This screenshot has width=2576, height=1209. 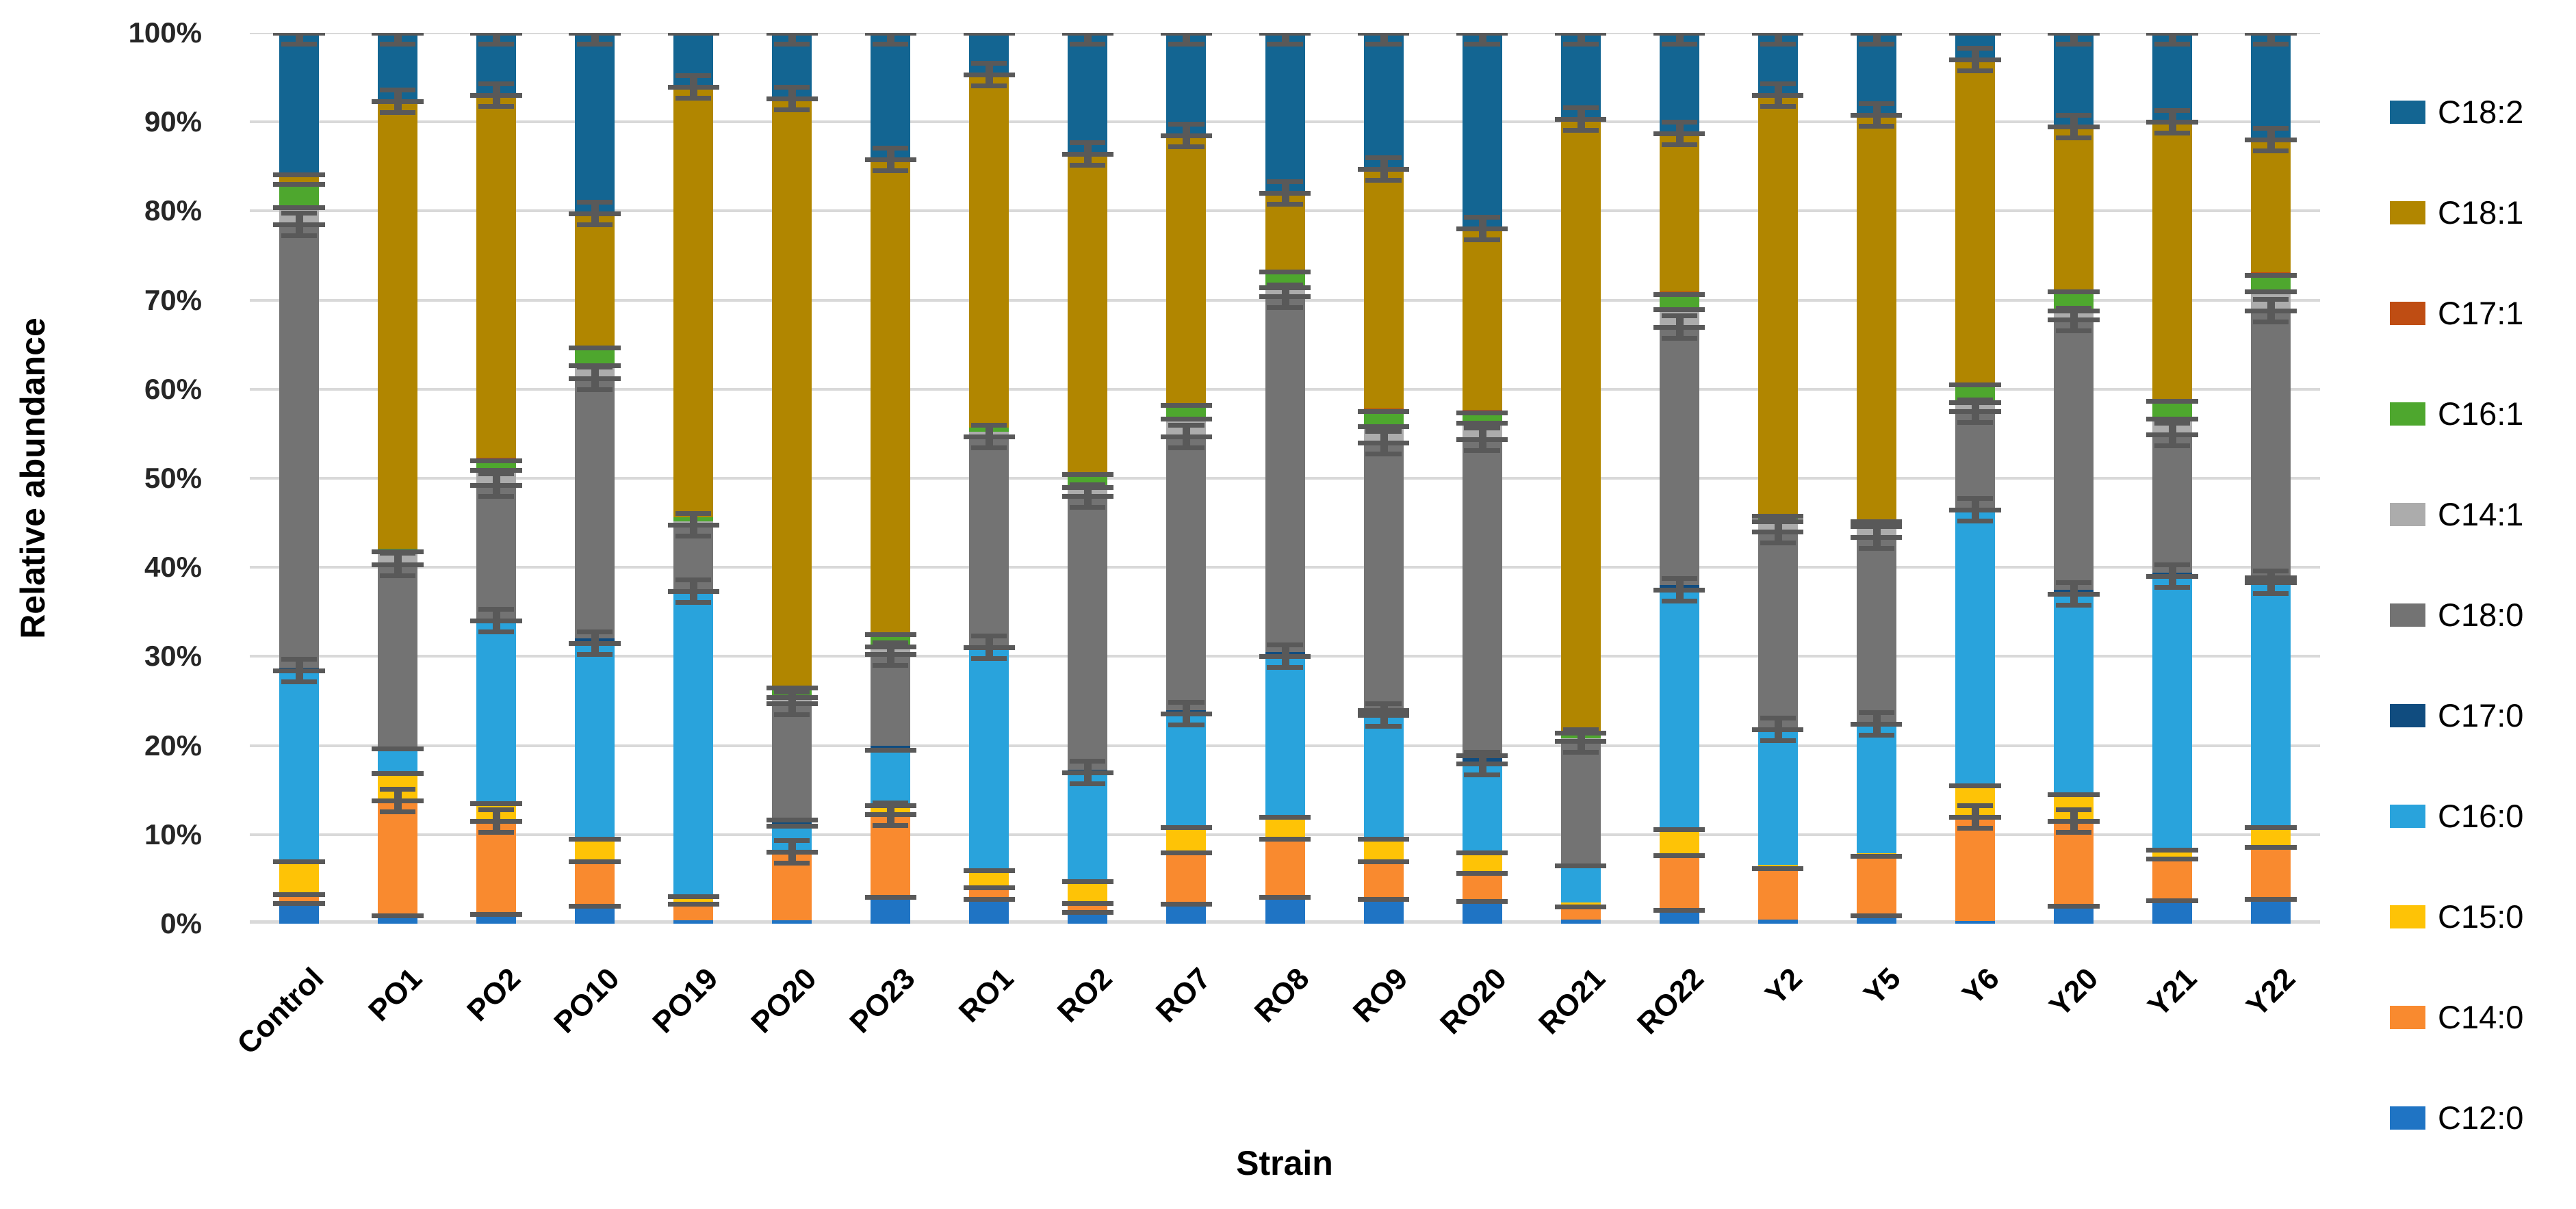 What do you see at coordinates (280, 1011) in the screenshot?
I see `x-category-label: Control` at bounding box center [280, 1011].